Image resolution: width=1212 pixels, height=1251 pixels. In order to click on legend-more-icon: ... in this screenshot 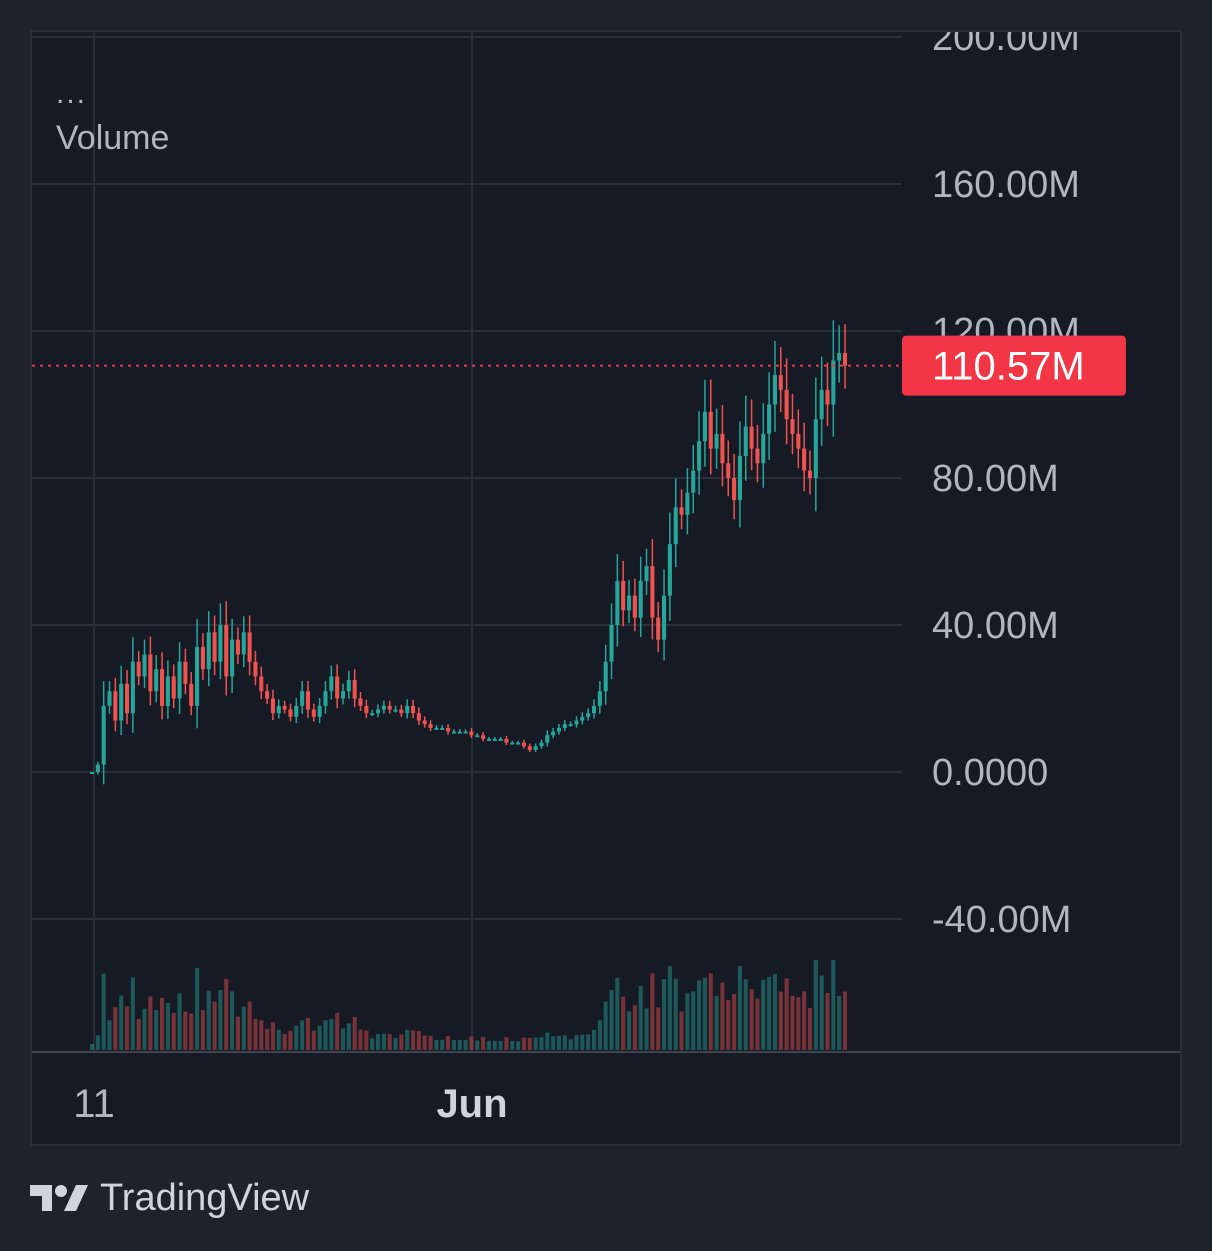, I will do `click(72, 93)`.